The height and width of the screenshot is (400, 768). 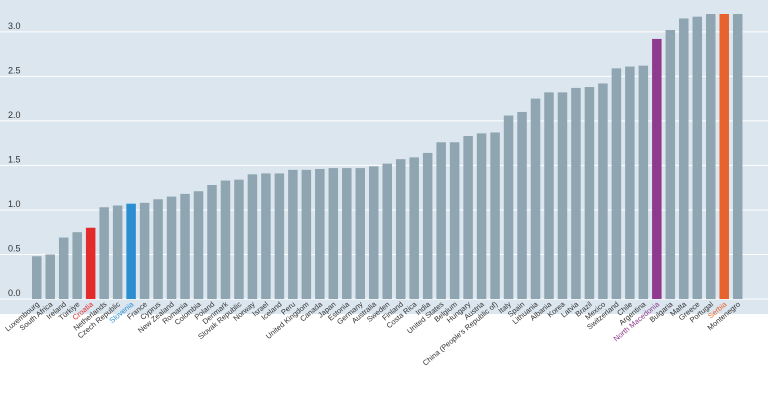 What do you see at coordinates (14, 115) in the screenshot?
I see `y-tick-label: 2.0` at bounding box center [14, 115].